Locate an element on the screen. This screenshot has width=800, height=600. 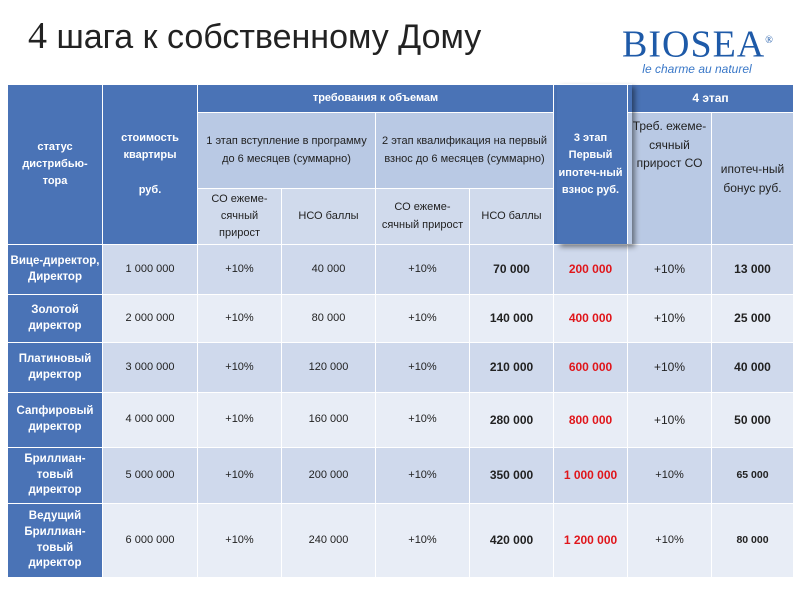
row-s3: 400 000 is located at coordinates (591, 319).